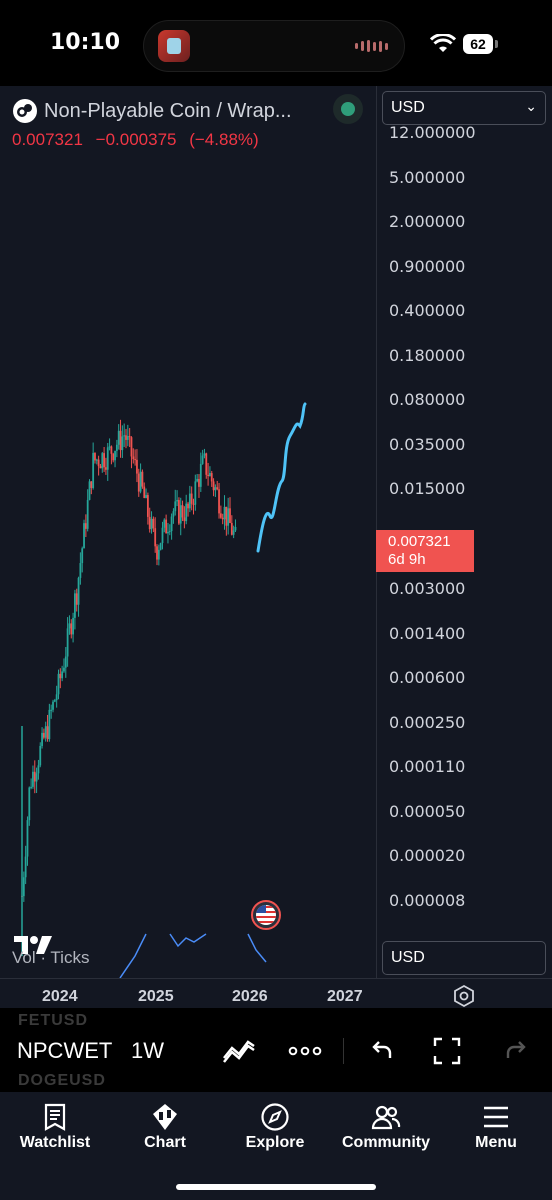  I want to click on tab-watchlist: Watchlist, so click(55, 1127).